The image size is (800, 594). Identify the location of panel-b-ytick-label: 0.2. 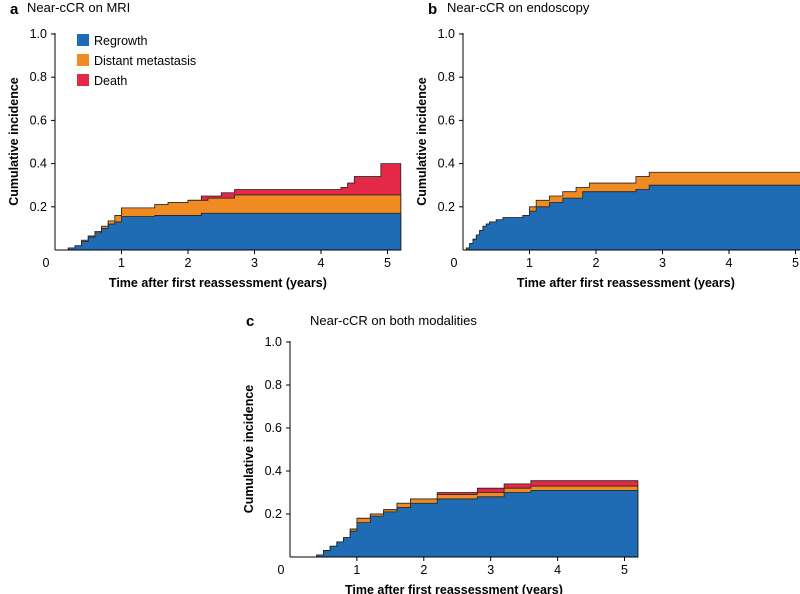
(446, 207).